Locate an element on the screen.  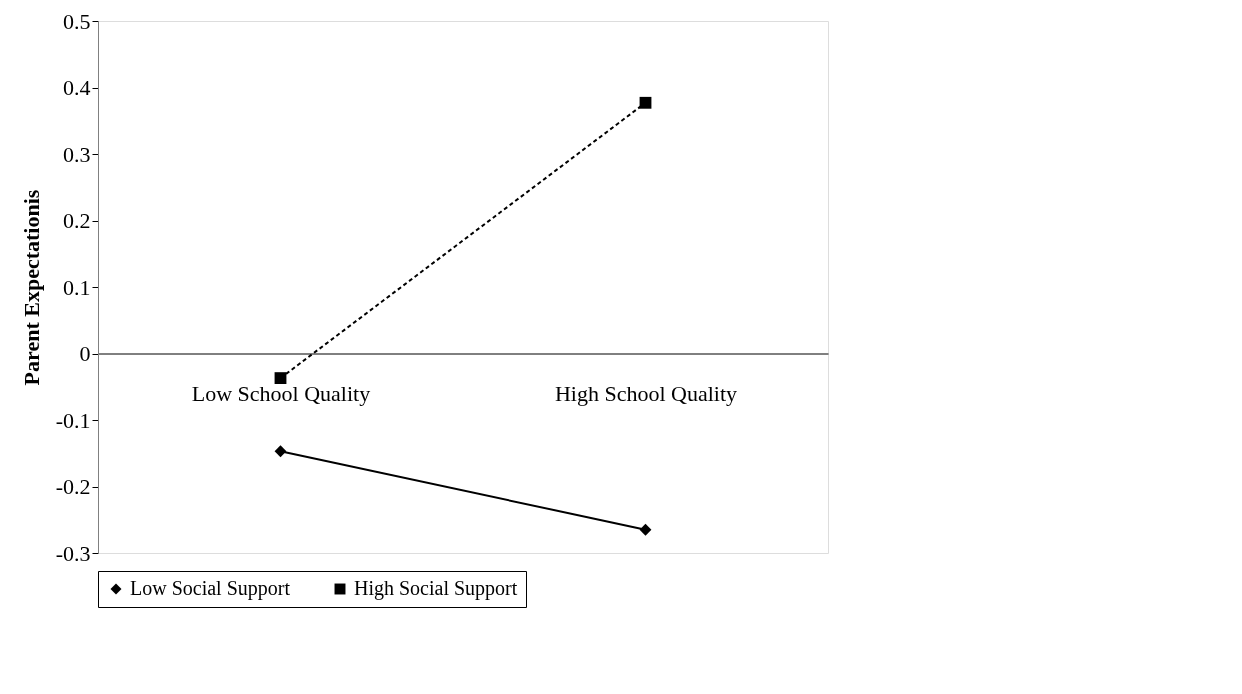
x-tick-label: Low School Quality is located at coordinates (281, 393).